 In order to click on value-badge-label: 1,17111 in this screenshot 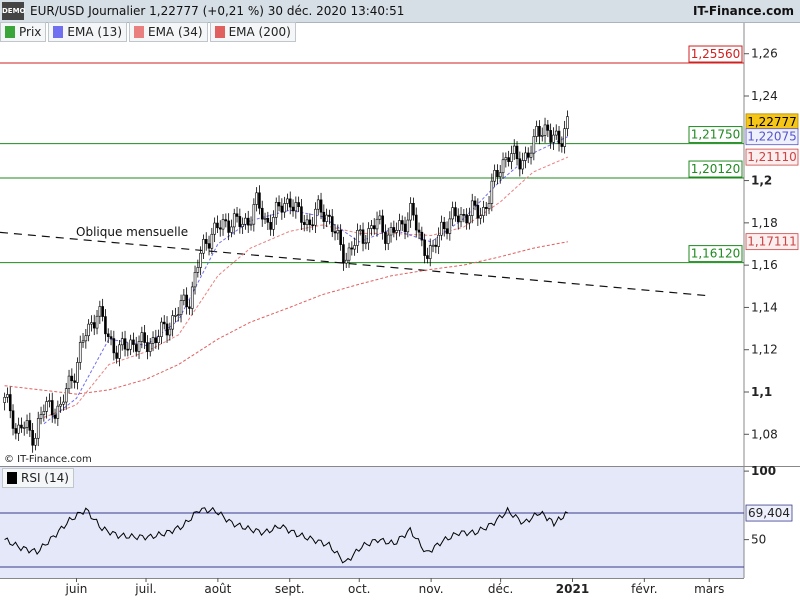, I will do `click(772, 242)`.